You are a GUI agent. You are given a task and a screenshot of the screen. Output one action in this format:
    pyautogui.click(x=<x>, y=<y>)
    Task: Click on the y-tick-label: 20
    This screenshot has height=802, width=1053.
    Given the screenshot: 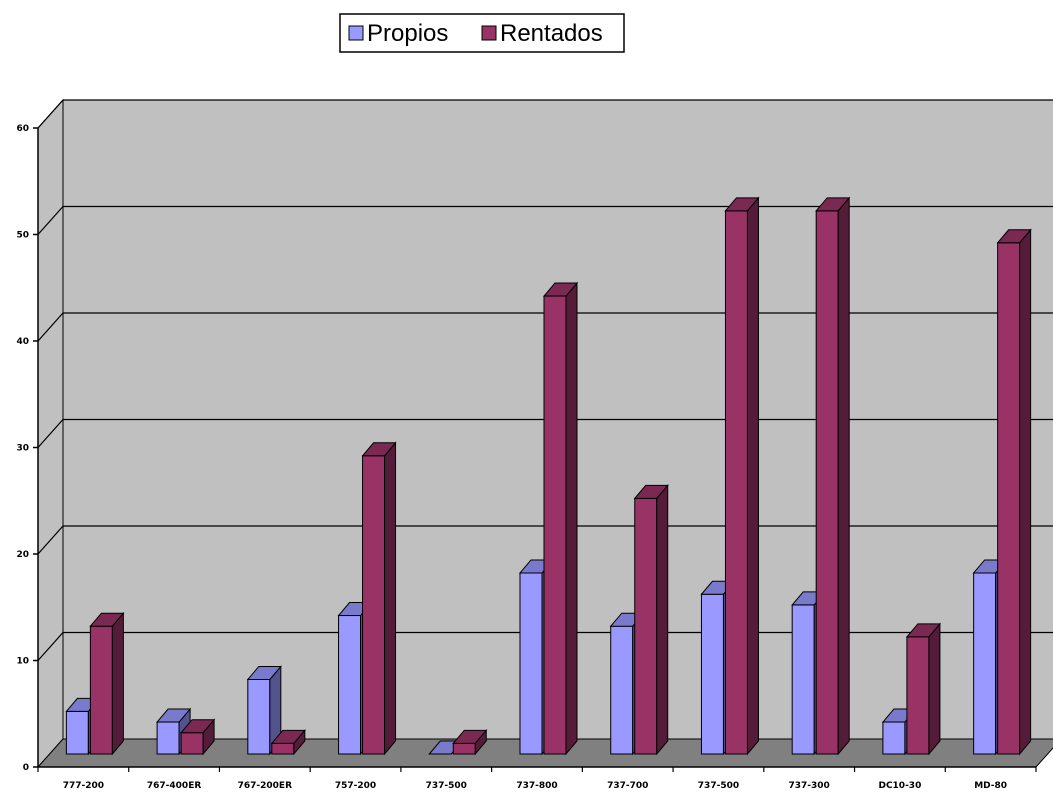 What is the action you would take?
    pyautogui.click(x=22, y=555)
    